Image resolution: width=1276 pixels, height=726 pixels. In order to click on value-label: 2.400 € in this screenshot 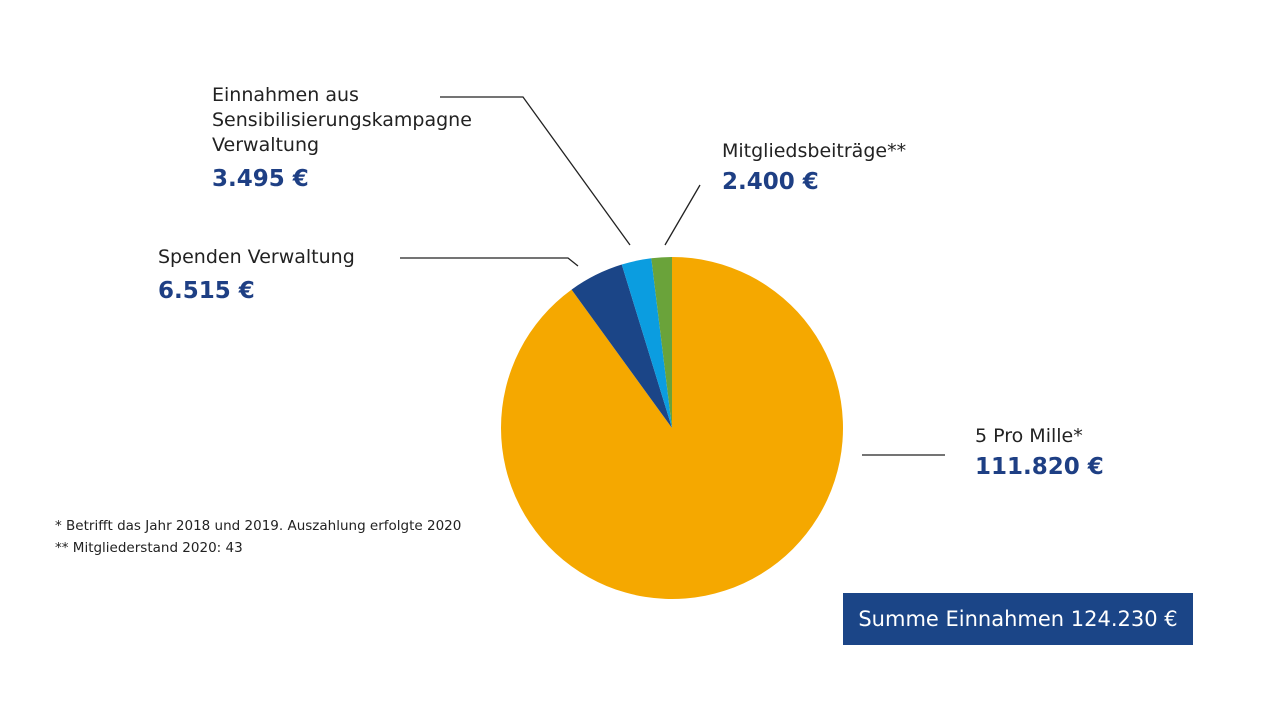, I will do `click(770, 182)`.